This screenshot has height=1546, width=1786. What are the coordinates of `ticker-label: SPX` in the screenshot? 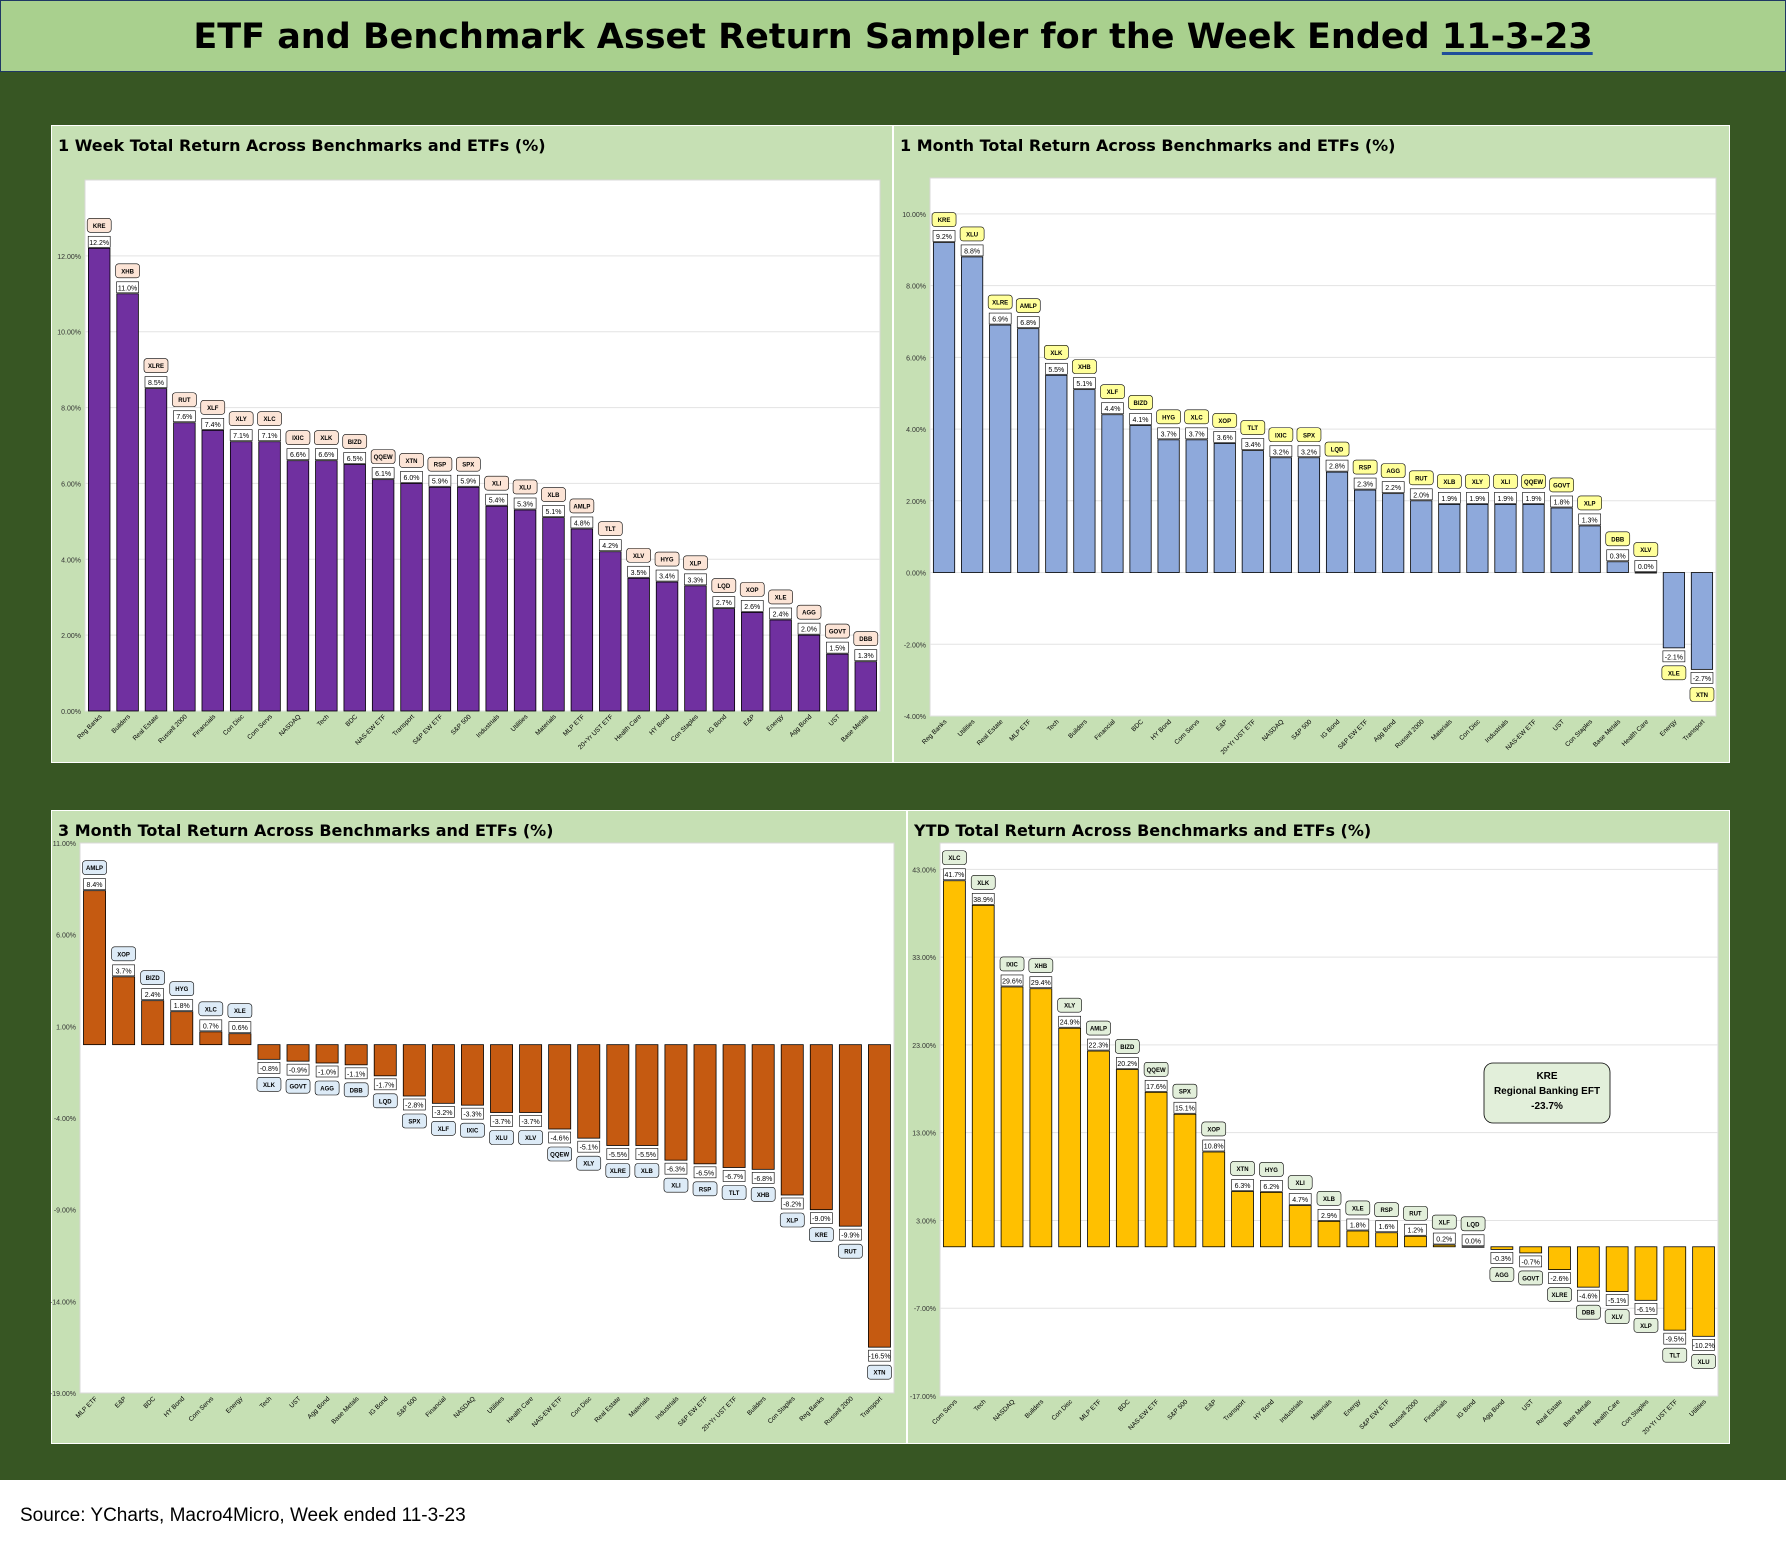 It's located at (1309, 436).